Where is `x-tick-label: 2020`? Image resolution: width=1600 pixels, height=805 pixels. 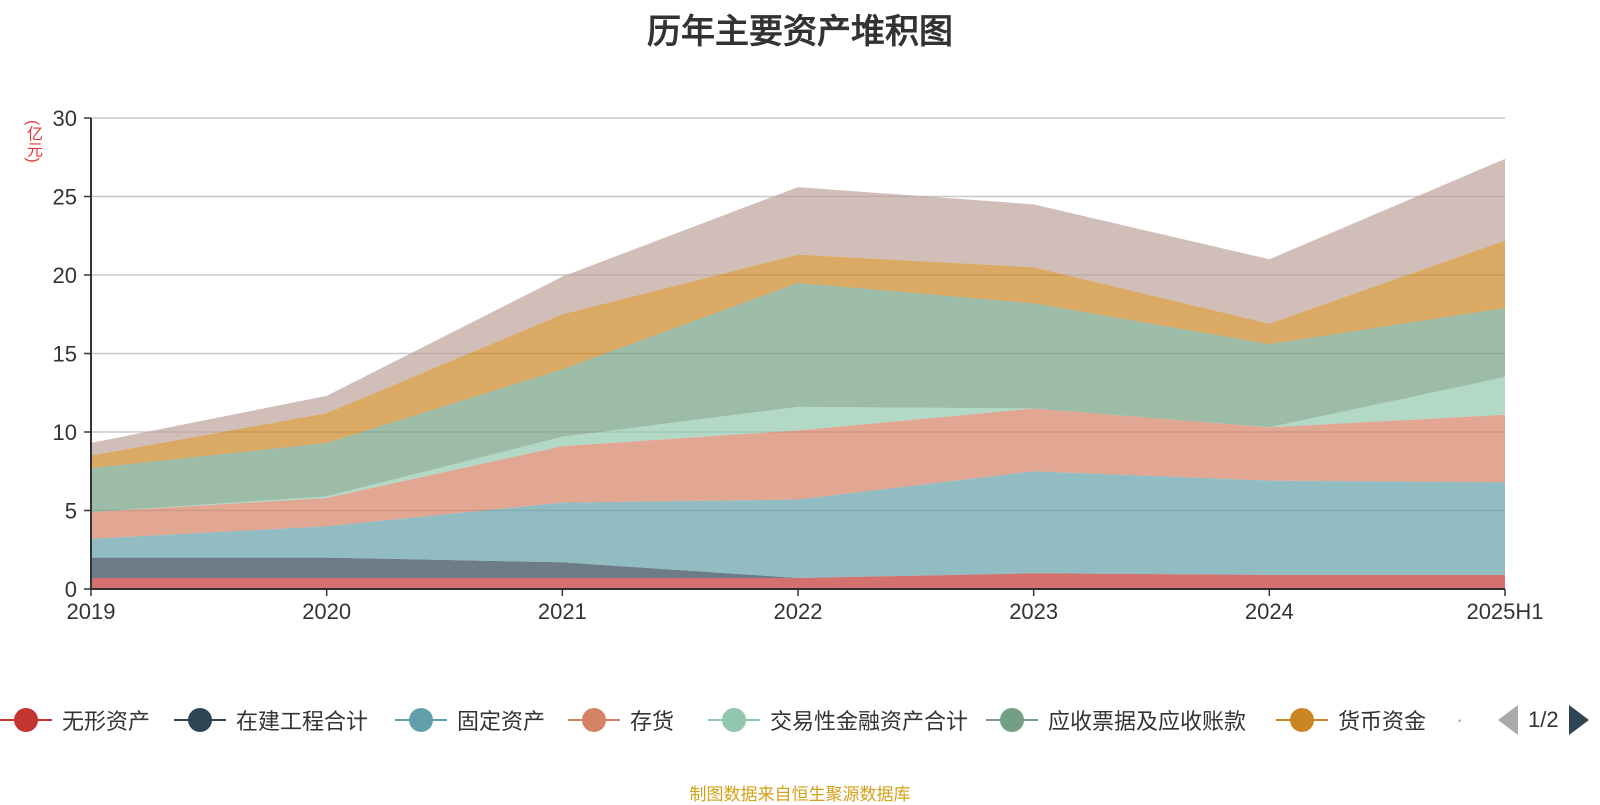
x-tick-label: 2020 is located at coordinates (326, 611).